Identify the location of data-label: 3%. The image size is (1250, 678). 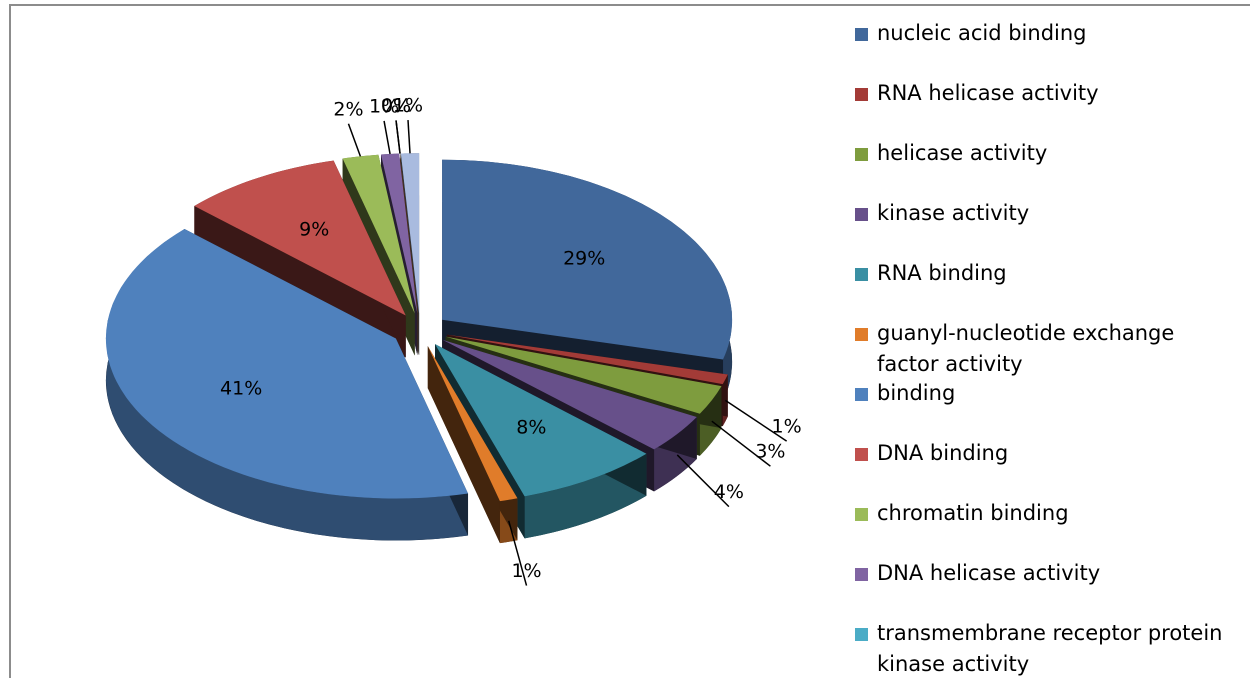
(770, 452).